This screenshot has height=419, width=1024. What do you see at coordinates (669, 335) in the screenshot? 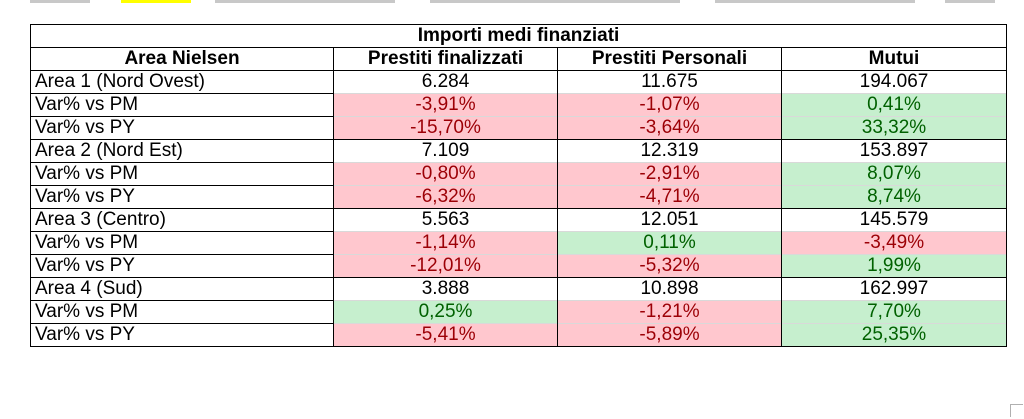
I see `variation-cell: -5,89%` at bounding box center [669, 335].